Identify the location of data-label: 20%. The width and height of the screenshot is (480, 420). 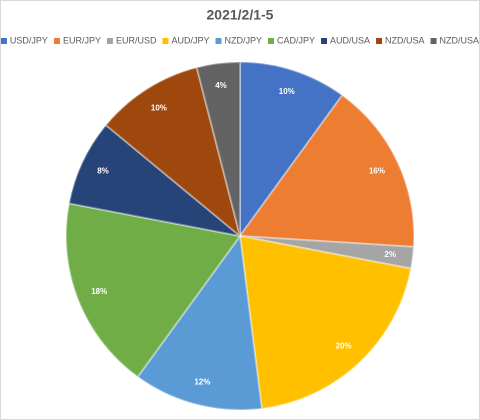
(344, 345).